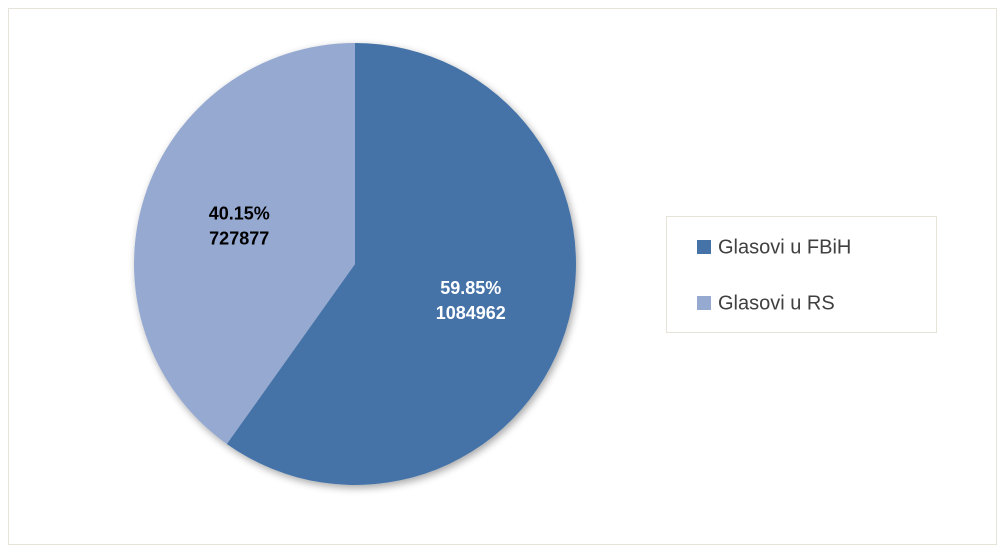 This screenshot has width=1005, height=553. What do you see at coordinates (470, 288) in the screenshot?
I see `data-label: 59.85%` at bounding box center [470, 288].